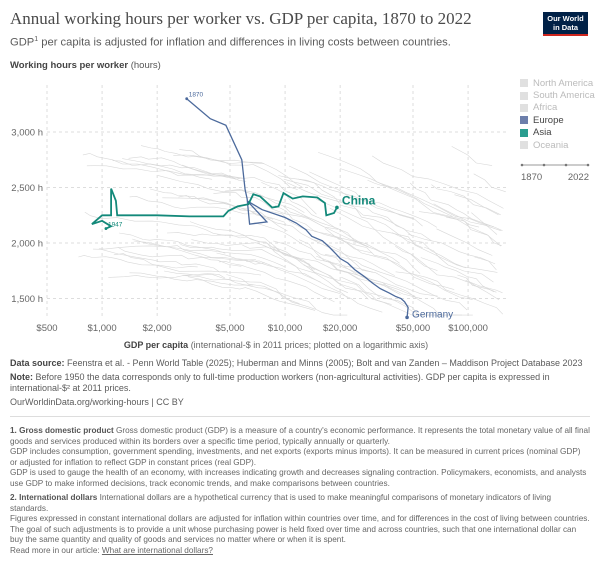 Image resolution: width=600 pixels, height=588 pixels. What do you see at coordinates (102, 328) in the screenshot?
I see `x-tick-label: $1,000` at bounding box center [102, 328].